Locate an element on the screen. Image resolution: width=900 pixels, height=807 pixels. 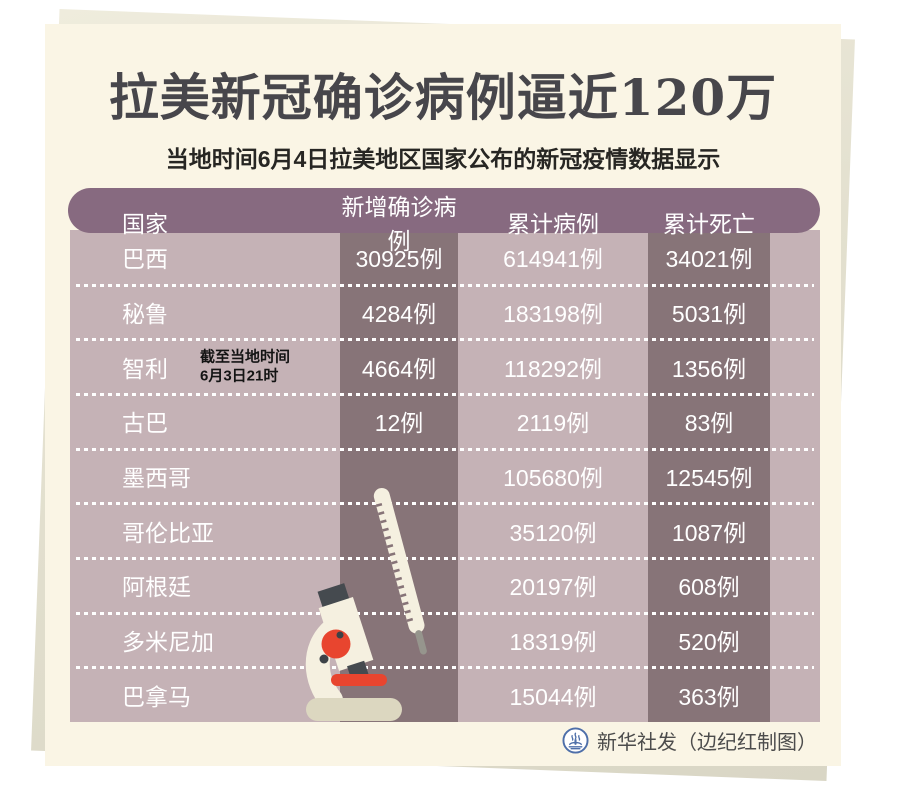
deaths-value: 520例 is located at coordinates (709, 641).